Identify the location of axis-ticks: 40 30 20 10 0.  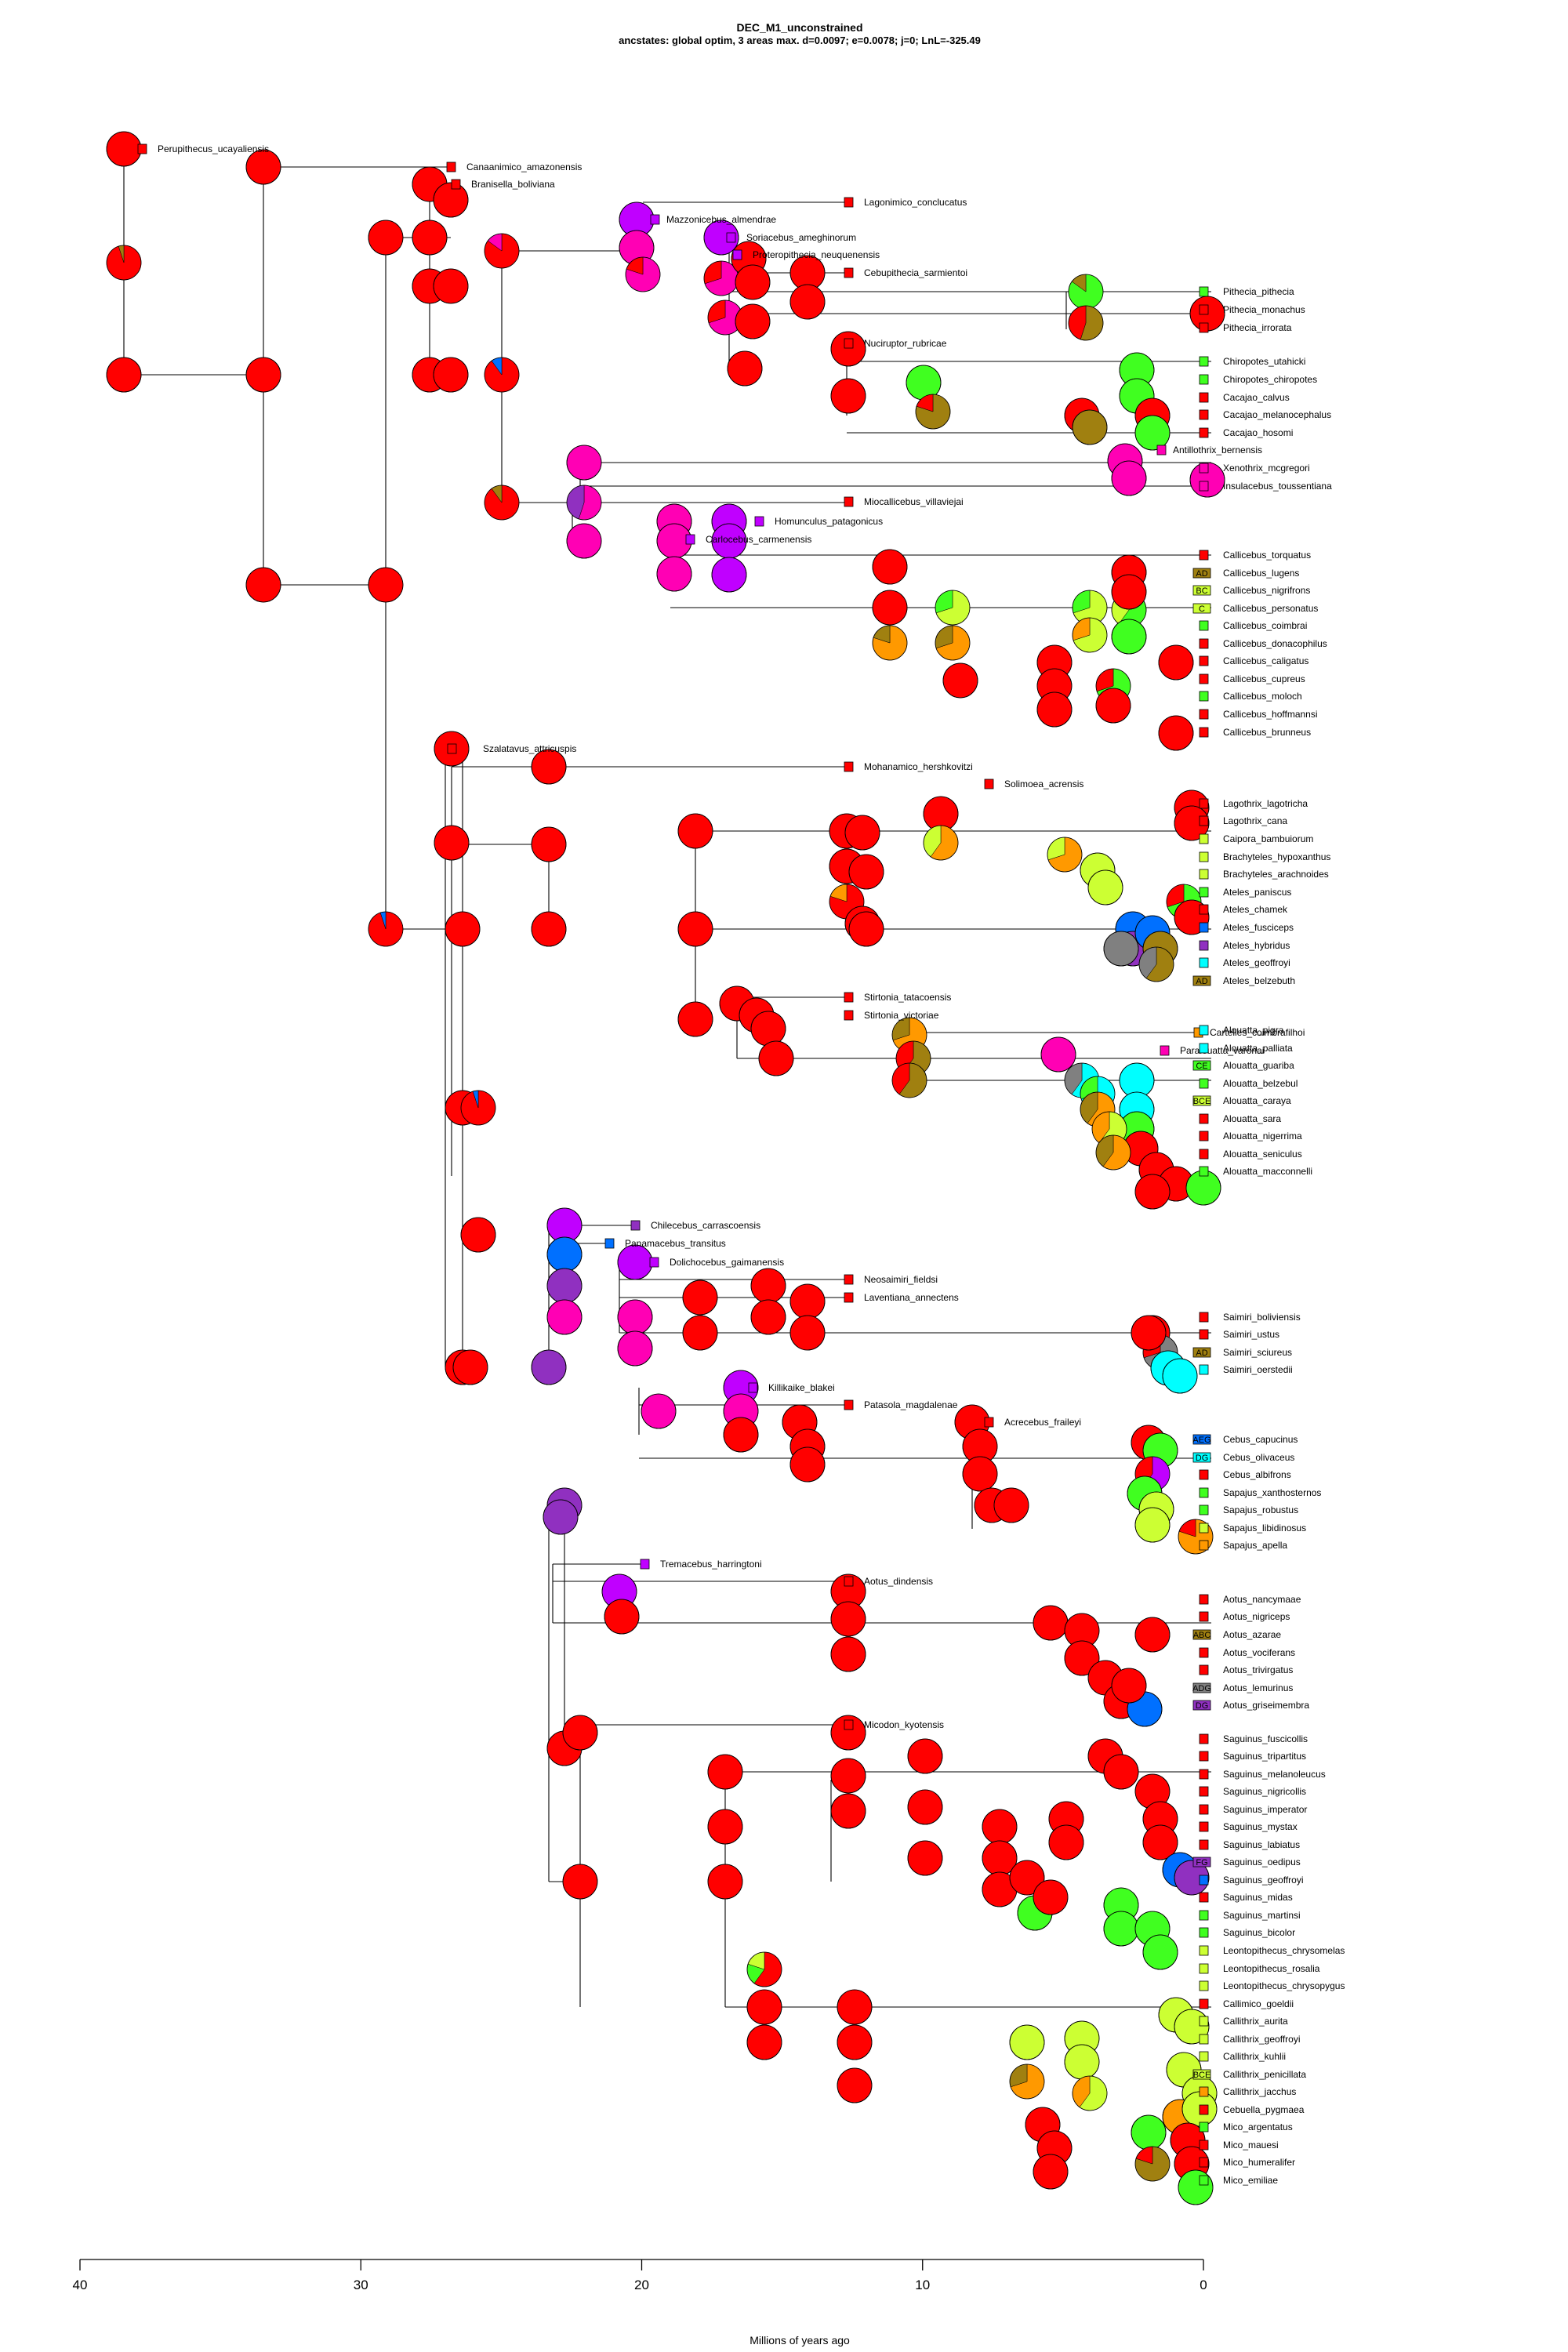
(640, 2275).